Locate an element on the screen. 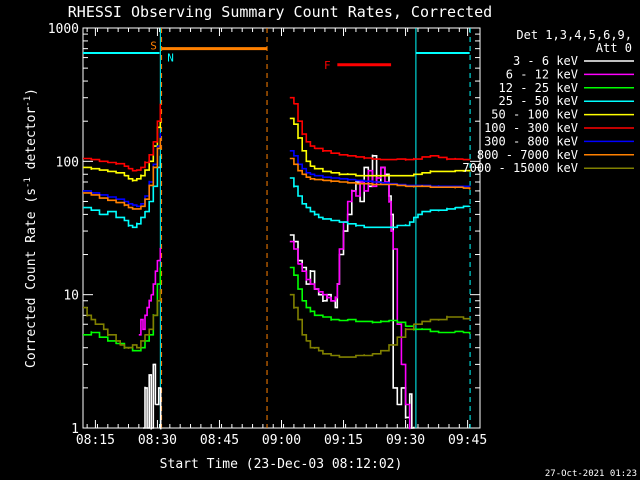 The height and width of the screenshot is (480, 640). x-tick-label: 09:45 is located at coordinates (467, 440).